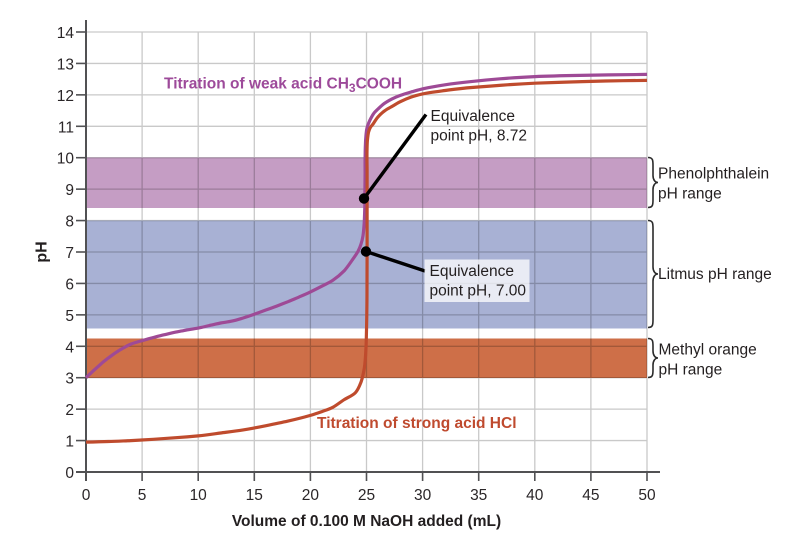 The height and width of the screenshot is (537, 800). I want to click on svg-text: 11, so click(66, 127).